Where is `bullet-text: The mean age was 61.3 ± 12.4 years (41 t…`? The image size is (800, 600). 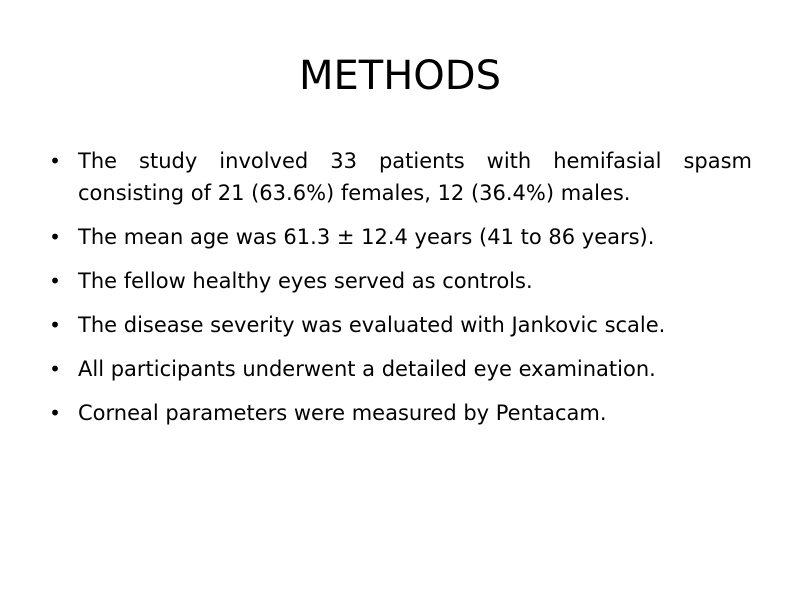
bullet-text: The mean age was 61.3 ± 12.4 years (41 t… is located at coordinates (366, 237).